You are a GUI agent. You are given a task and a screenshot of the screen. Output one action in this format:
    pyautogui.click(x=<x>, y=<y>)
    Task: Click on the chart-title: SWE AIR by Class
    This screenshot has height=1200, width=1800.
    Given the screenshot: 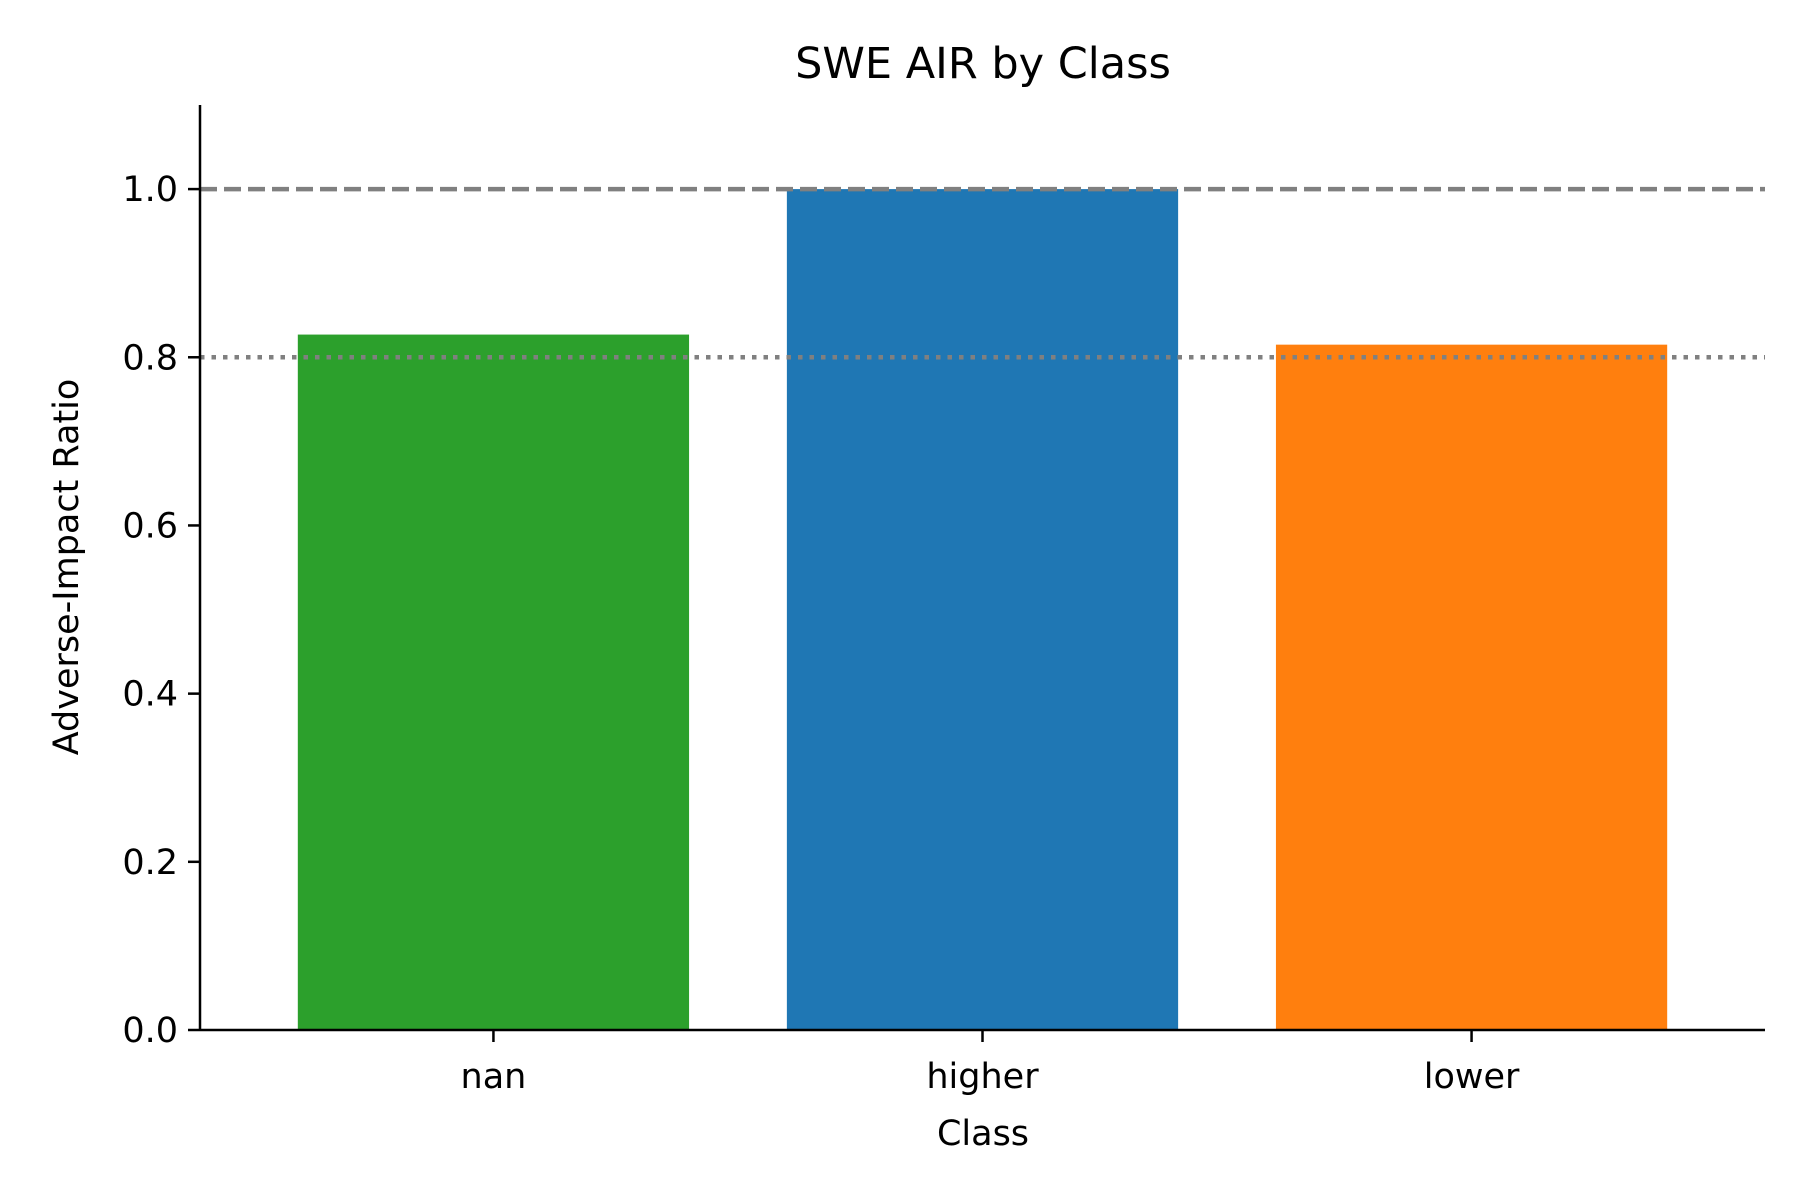 What is the action you would take?
    pyautogui.click(x=983, y=64)
    